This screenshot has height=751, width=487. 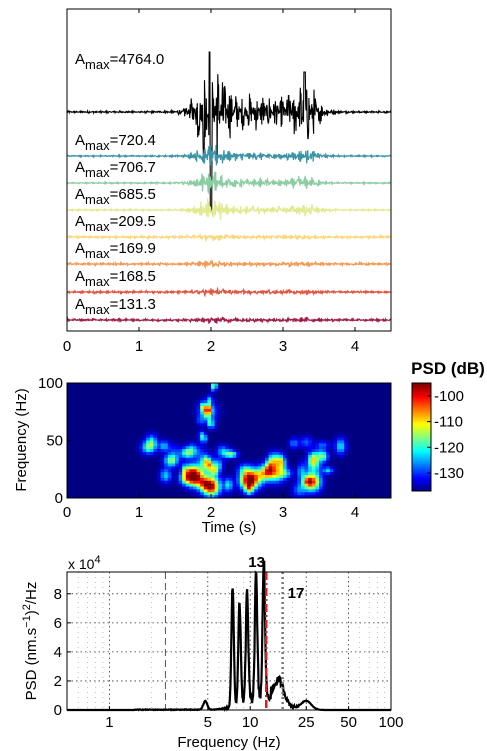 I want to click on colorbar-segment, so click(x=421, y=483).